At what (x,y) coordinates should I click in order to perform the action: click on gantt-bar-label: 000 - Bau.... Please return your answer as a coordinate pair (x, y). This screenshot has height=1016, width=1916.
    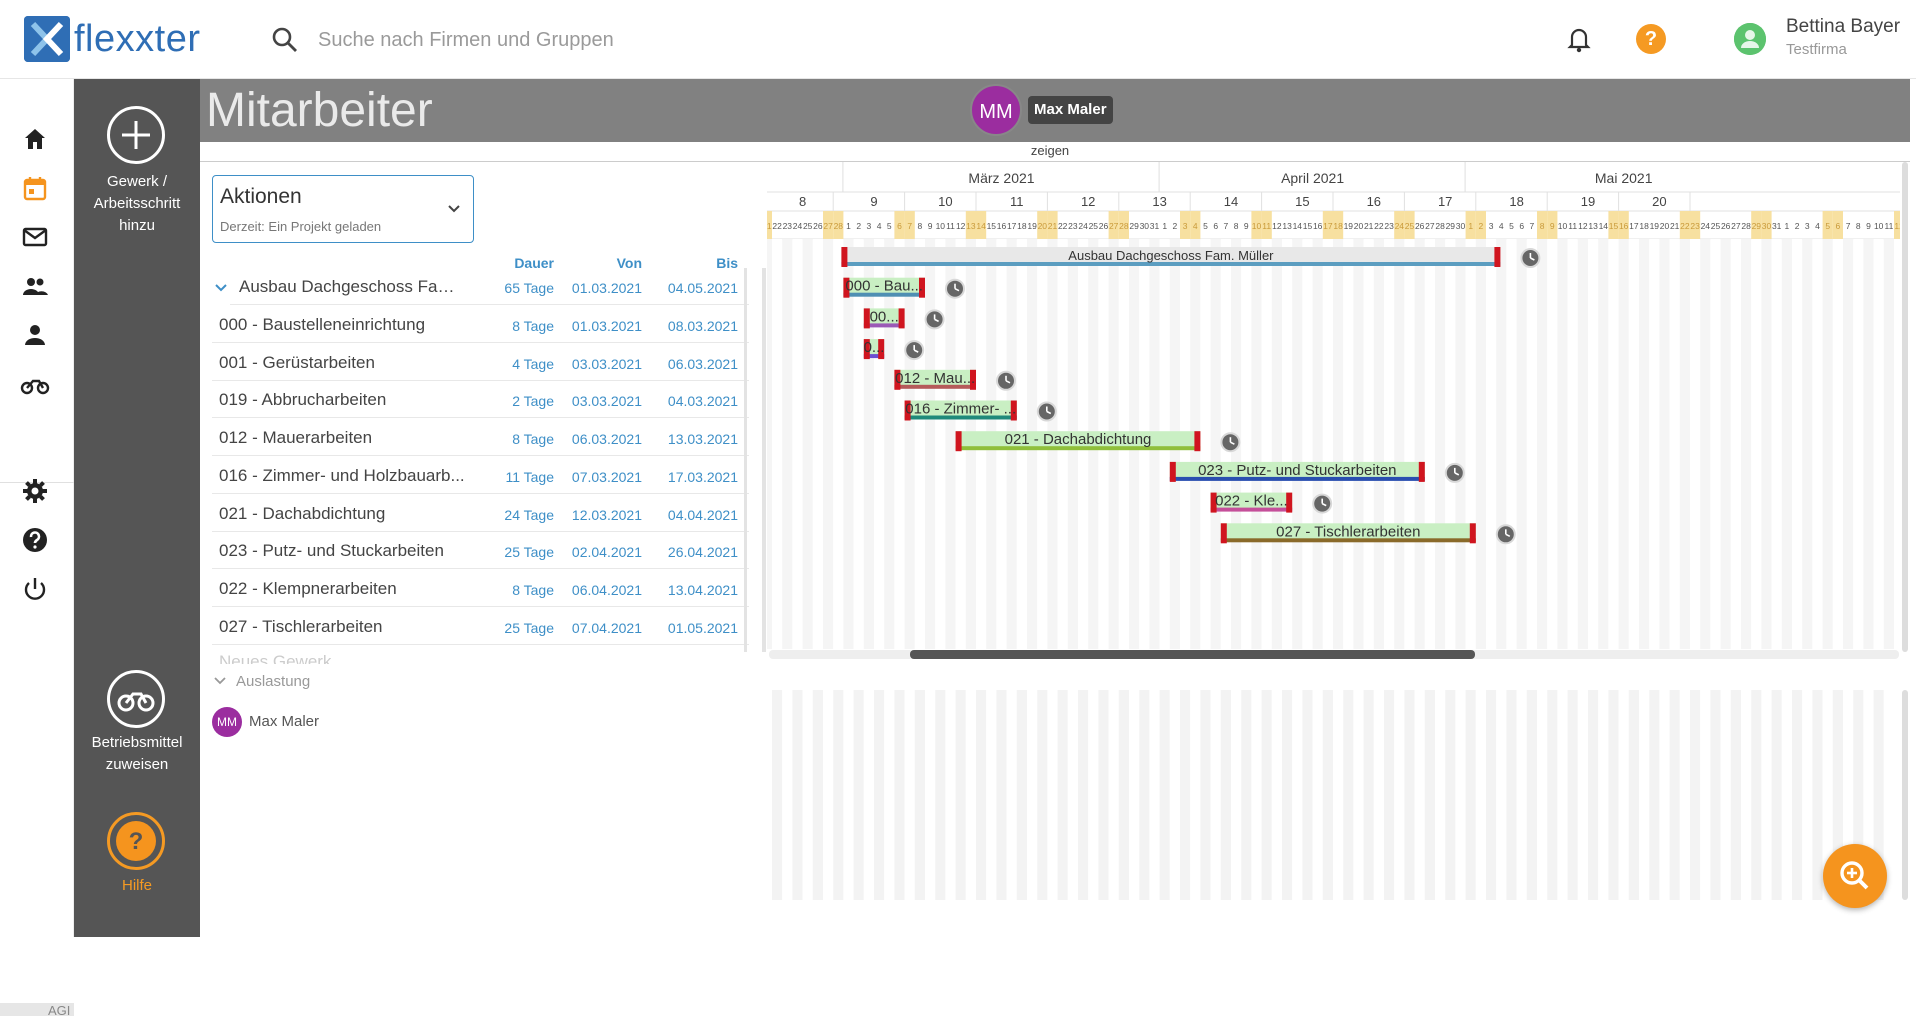
    Looking at the image, I should click on (884, 286).